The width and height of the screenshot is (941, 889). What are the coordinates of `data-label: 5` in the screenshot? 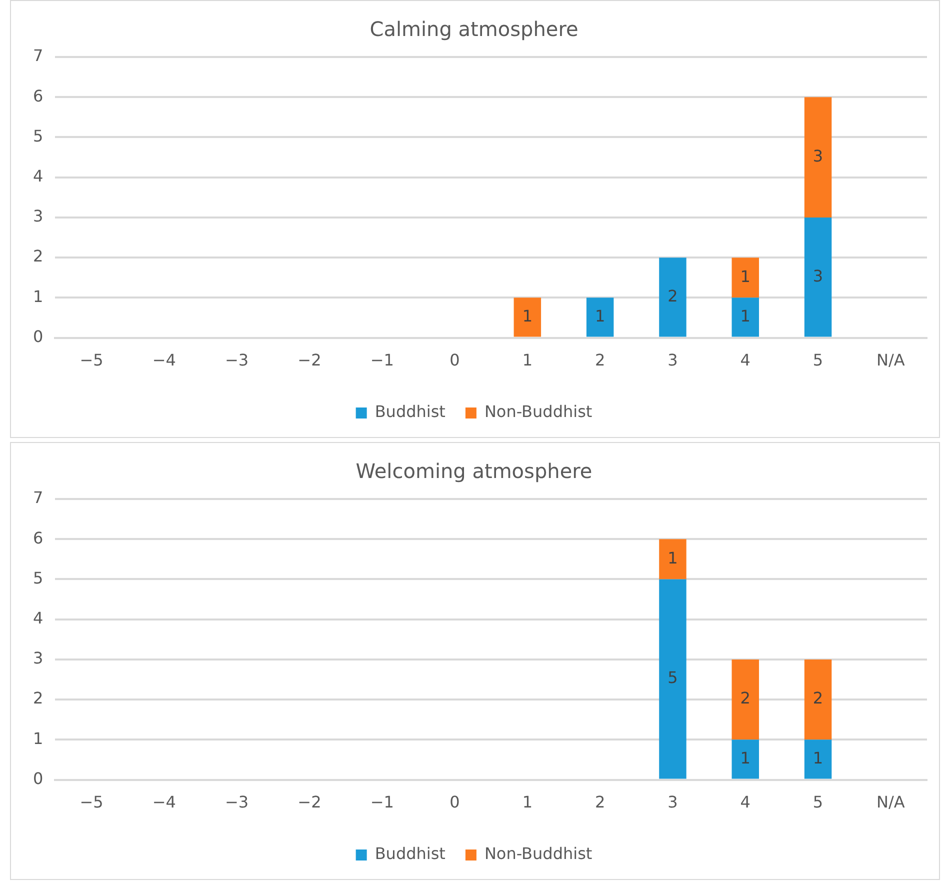 It's located at (673, 678).